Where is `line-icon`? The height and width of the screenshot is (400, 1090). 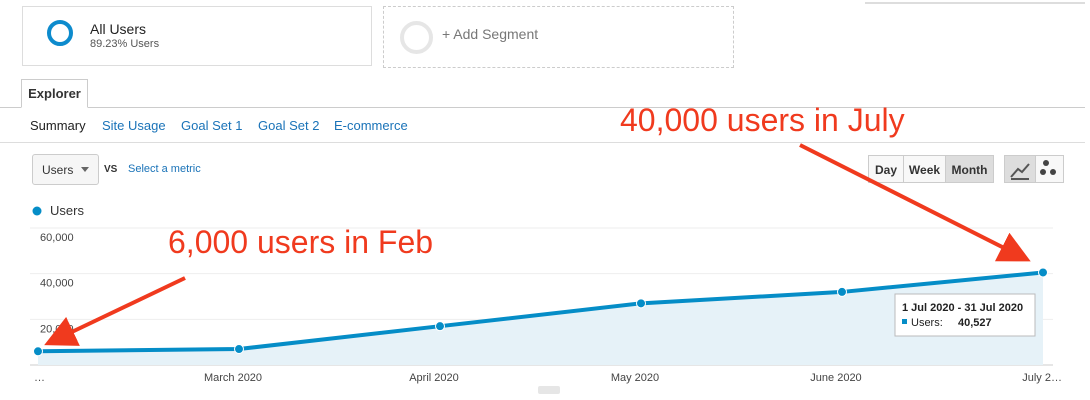 line-icon is located at coordinates (1020, 171).